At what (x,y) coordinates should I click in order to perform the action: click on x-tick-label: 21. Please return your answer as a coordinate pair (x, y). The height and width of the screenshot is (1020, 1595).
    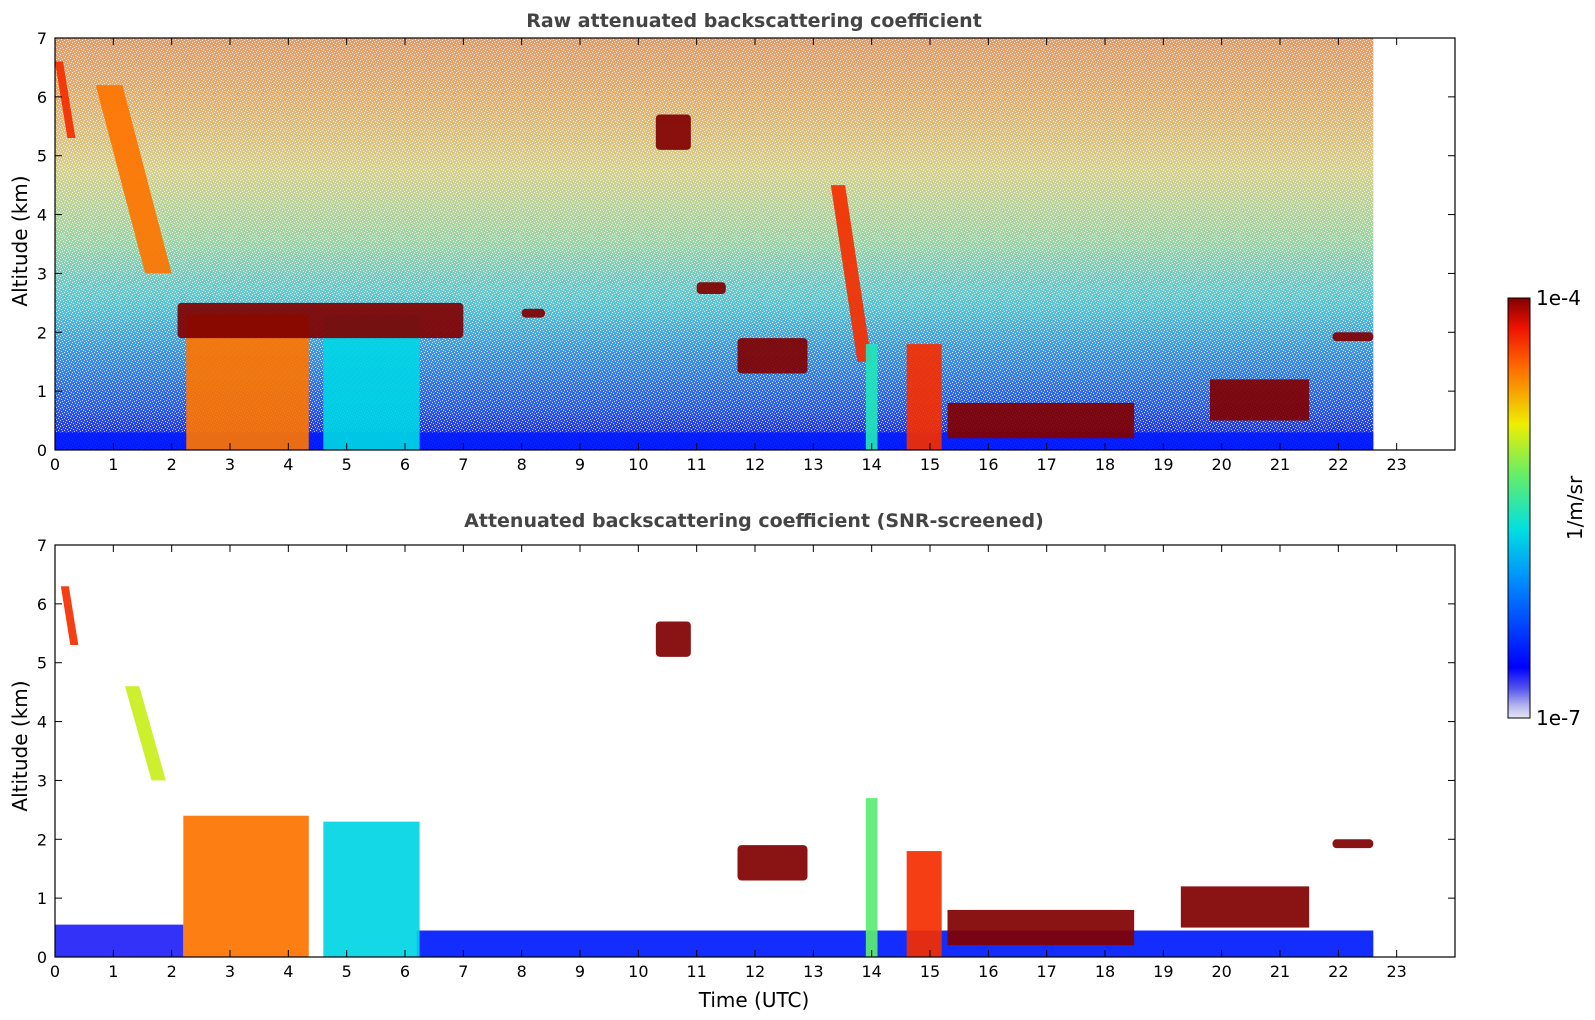
    Looking at the image, I should click on (1280, 971).